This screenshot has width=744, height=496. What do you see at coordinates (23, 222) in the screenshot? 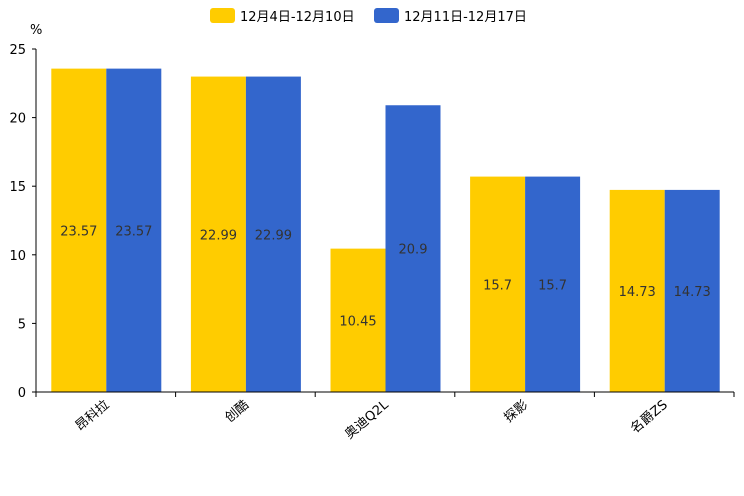
I see `y-axis: 0 5 10 15 20 25` at bounding box center [23, 222].